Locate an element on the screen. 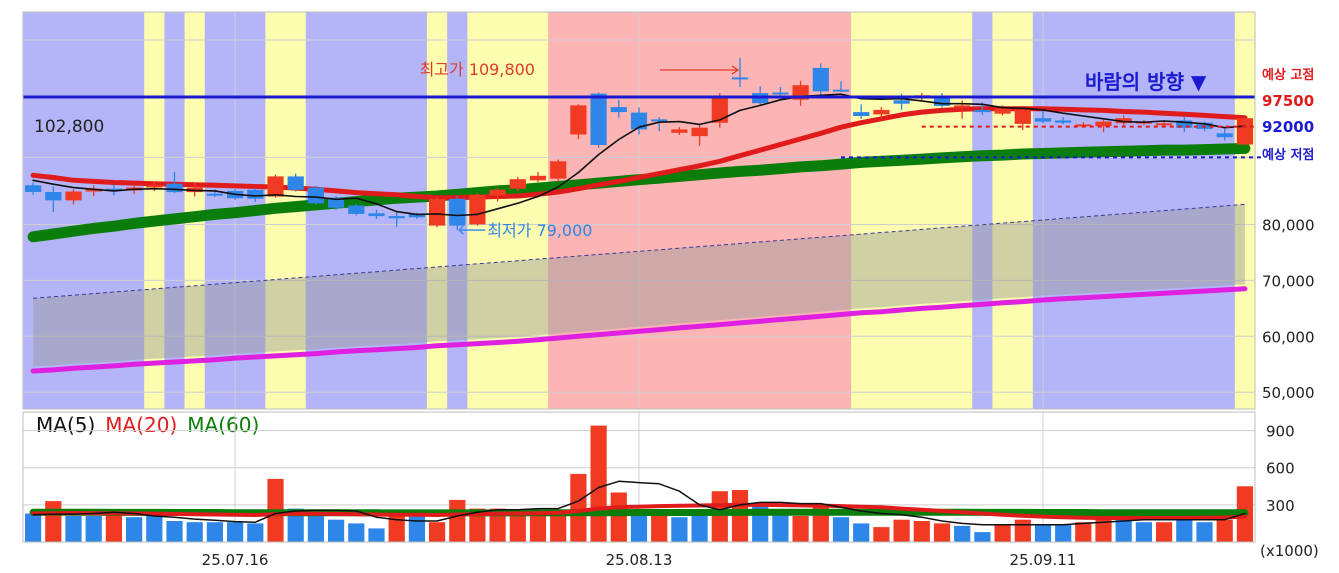 Image resolution: width=1339 pixels, height=573 pixels. legend-entry: MA(60) is located at coordinates (223, 425).